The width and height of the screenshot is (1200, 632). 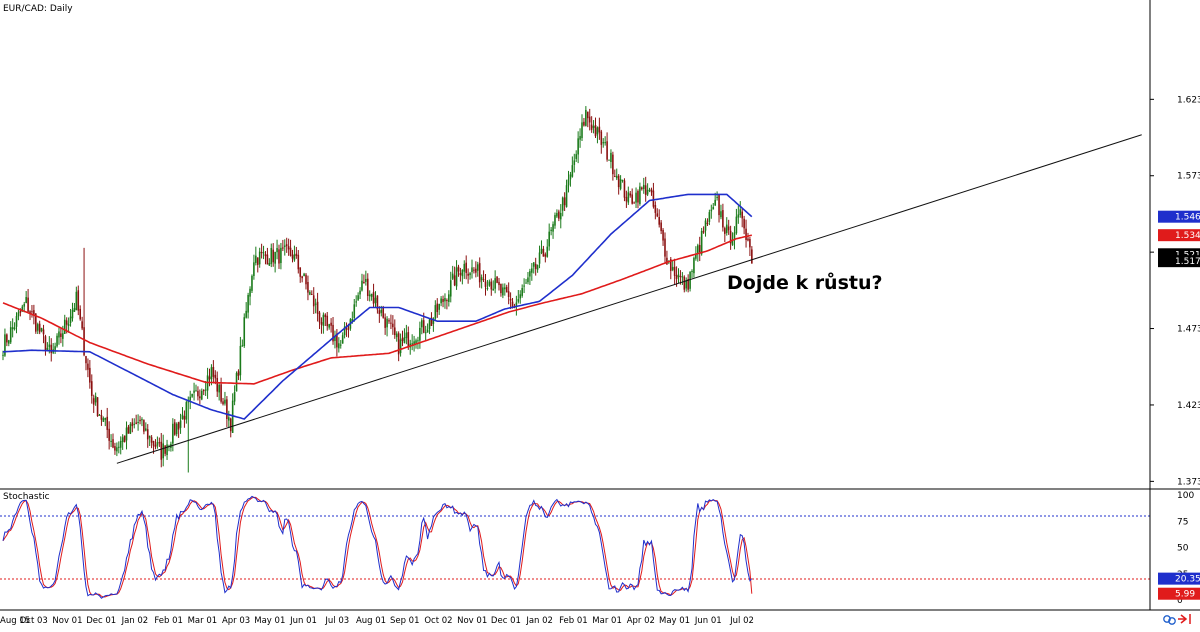 What do you see at coordinates (1169, 620) in the screenshot?
I see `link-icon` at bounding box center [1169, 620].